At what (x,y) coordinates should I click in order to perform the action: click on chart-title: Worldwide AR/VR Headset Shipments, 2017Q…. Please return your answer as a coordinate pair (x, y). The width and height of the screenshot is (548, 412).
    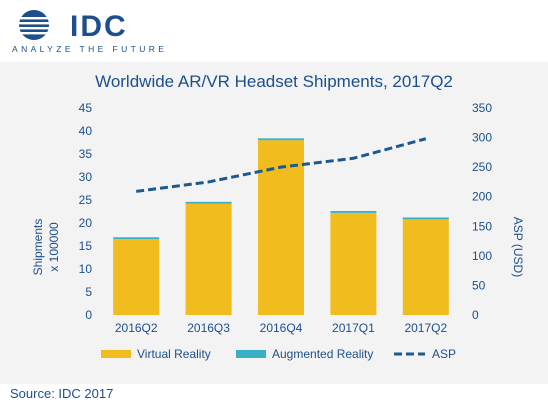
    Looking at the image, I should click on (274, 81).